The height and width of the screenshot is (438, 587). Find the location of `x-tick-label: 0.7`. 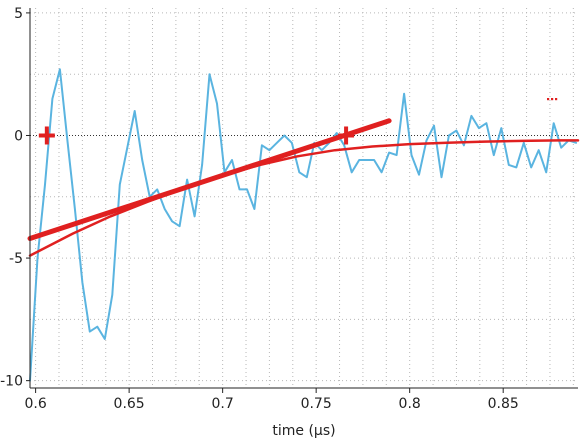

x-tick-label: 0.7 is located at coordinates (223, 404).